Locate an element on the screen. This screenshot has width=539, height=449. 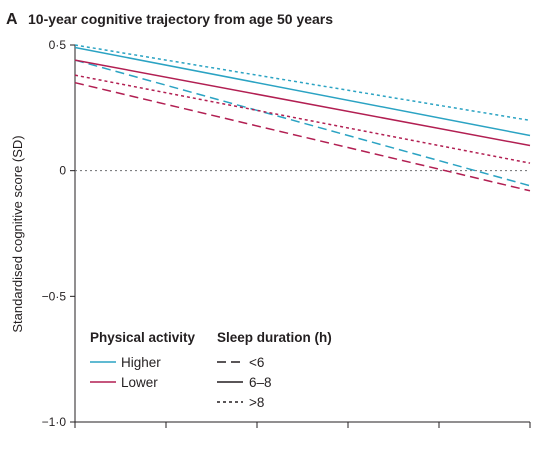
legend-label-sleep-long: >8 is located at coordinates (256, 402).